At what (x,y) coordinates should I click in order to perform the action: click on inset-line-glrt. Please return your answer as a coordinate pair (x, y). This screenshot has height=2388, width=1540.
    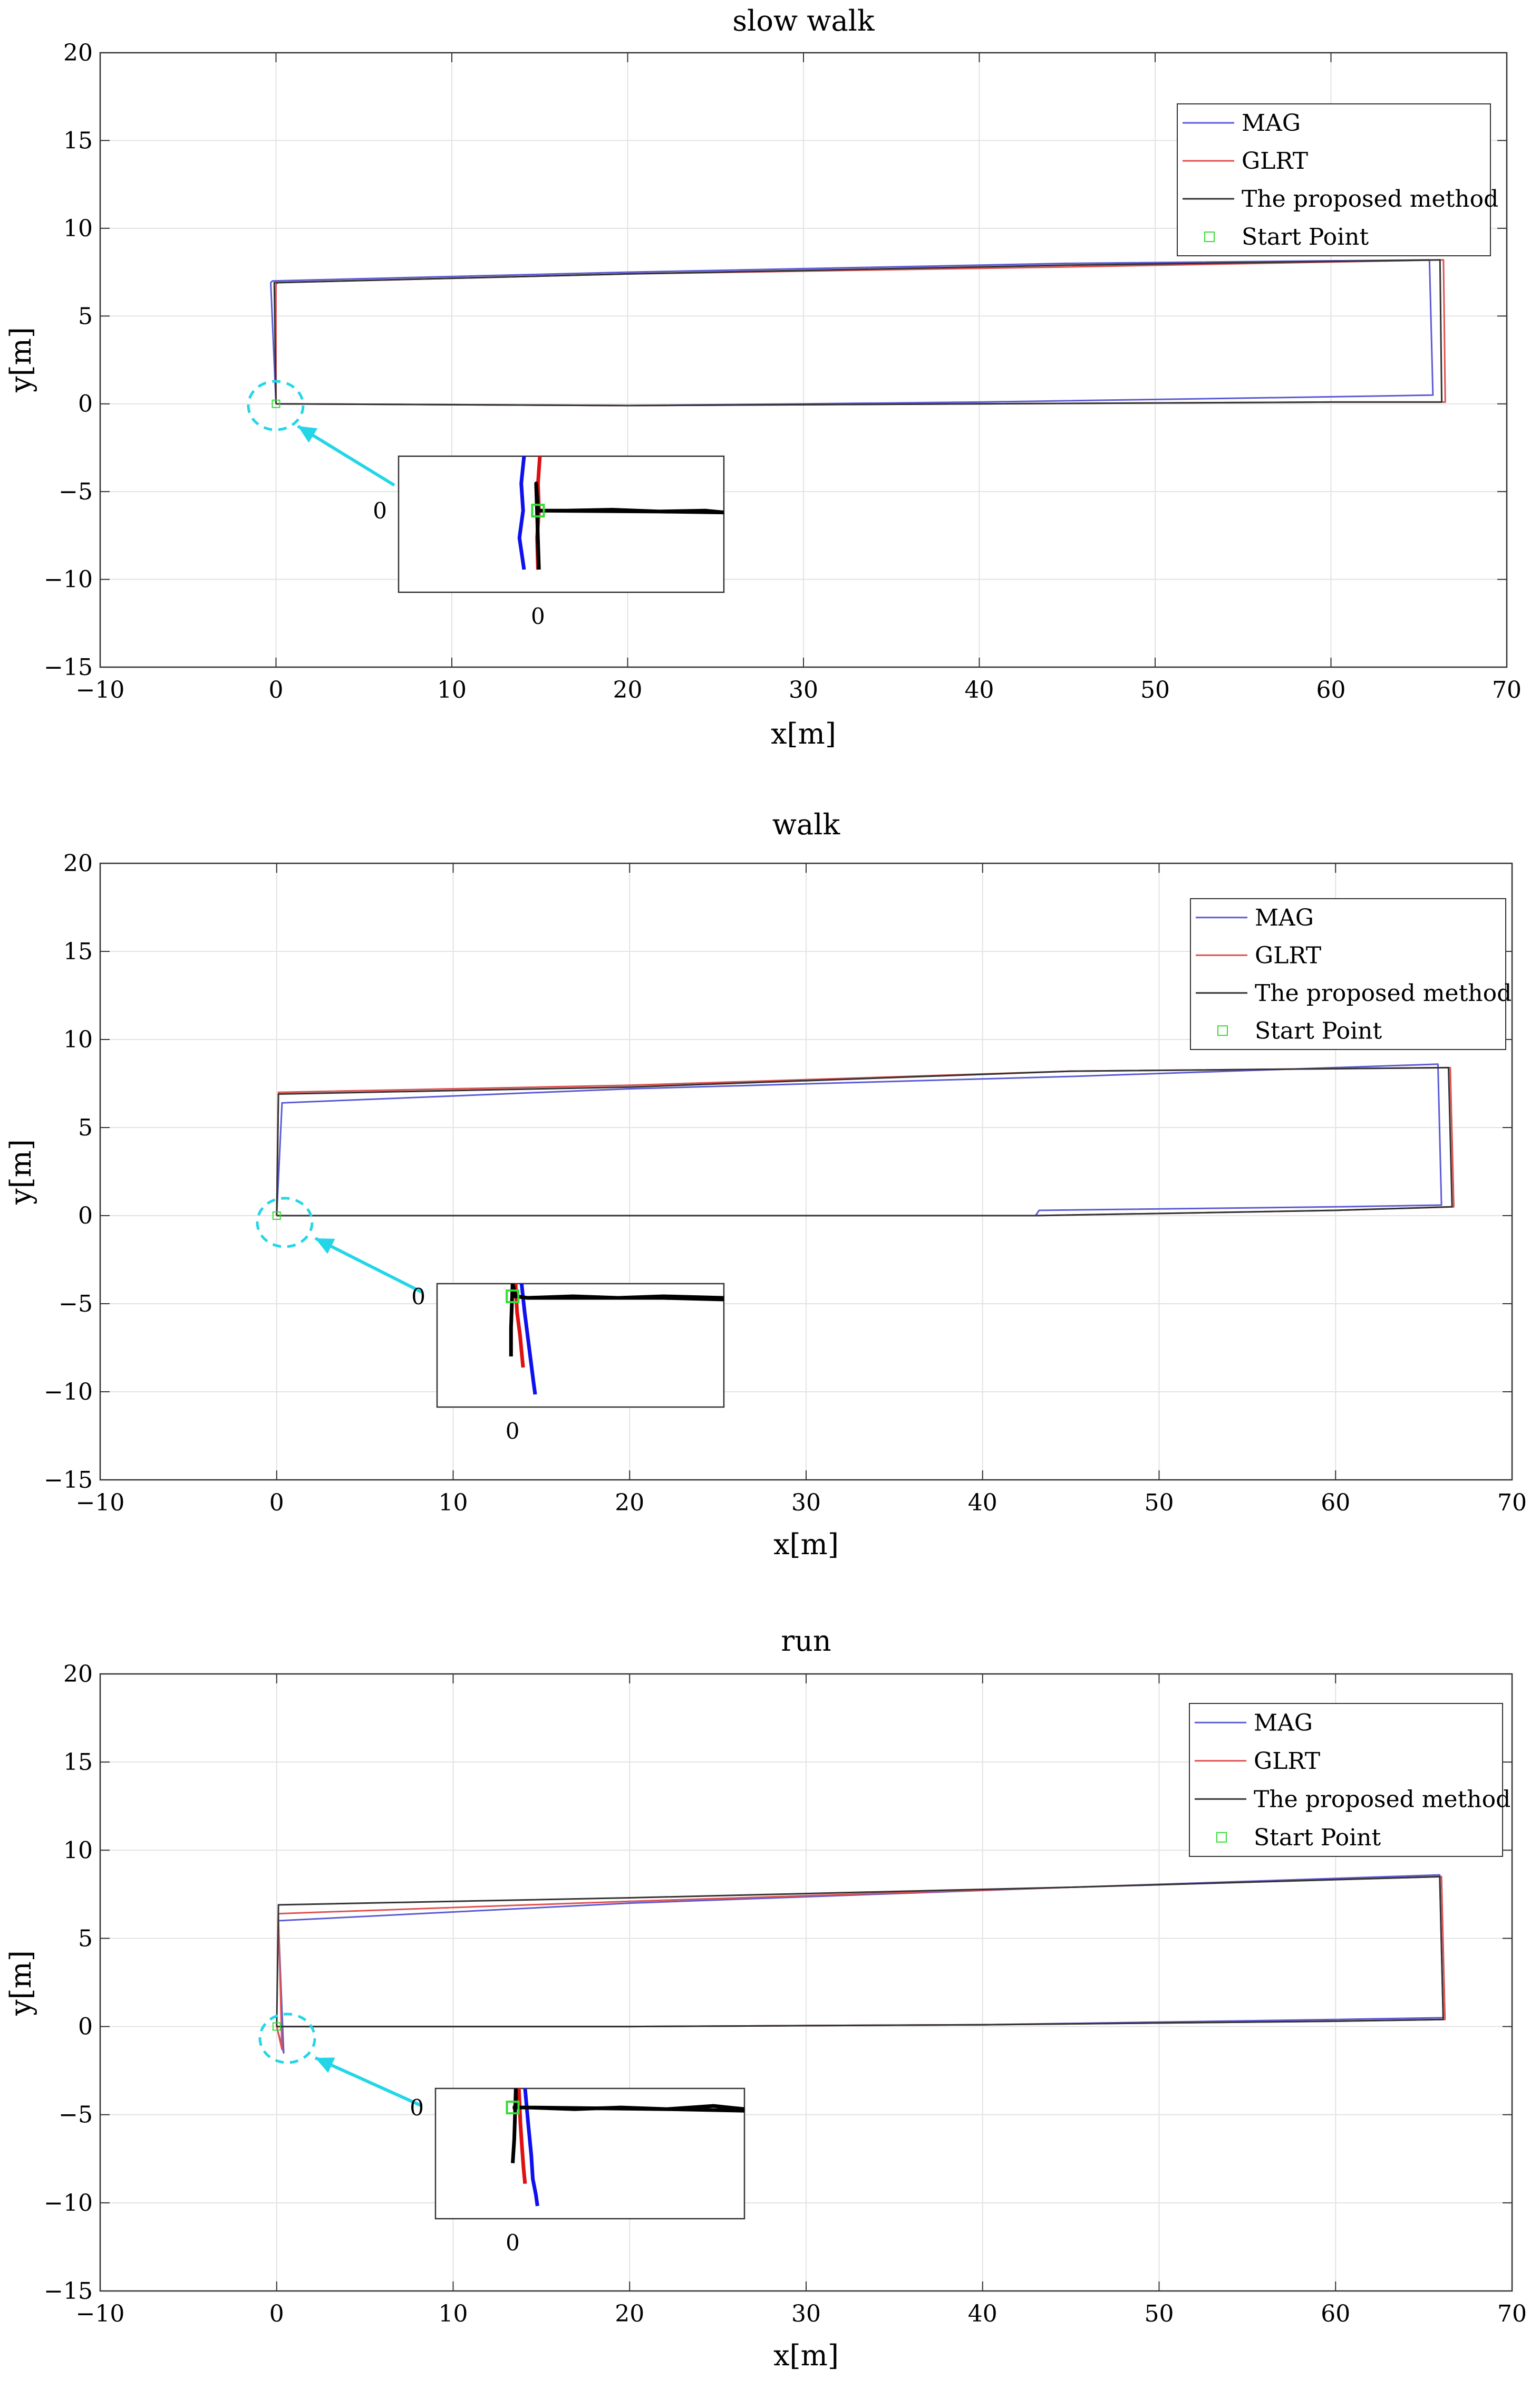
    Looking at the image, I should click on (522, 2136).